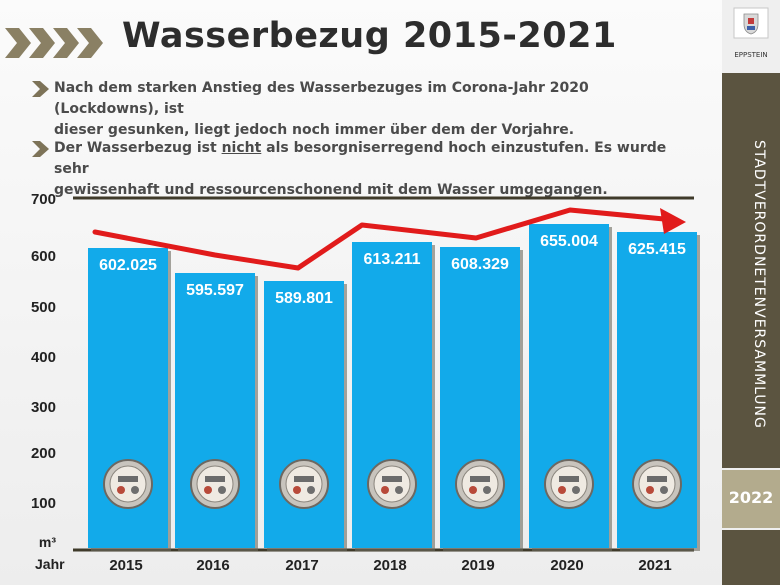  I want to click on x-axis-label: Jahr, so click(50, 564).